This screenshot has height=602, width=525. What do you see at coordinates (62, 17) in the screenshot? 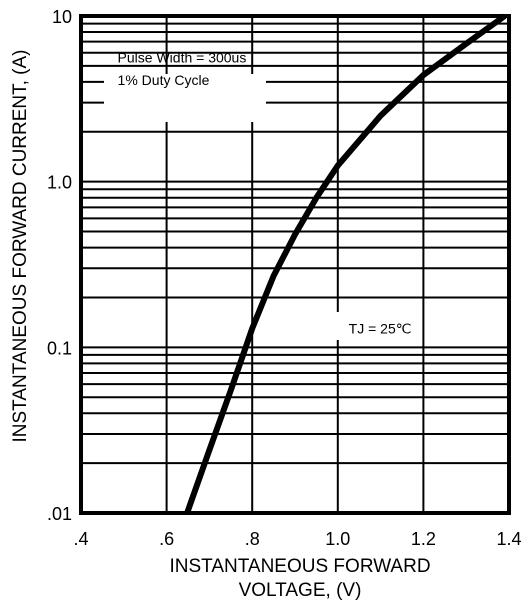
I see `y-tick-label: 10` at bounding box center [62, 17].